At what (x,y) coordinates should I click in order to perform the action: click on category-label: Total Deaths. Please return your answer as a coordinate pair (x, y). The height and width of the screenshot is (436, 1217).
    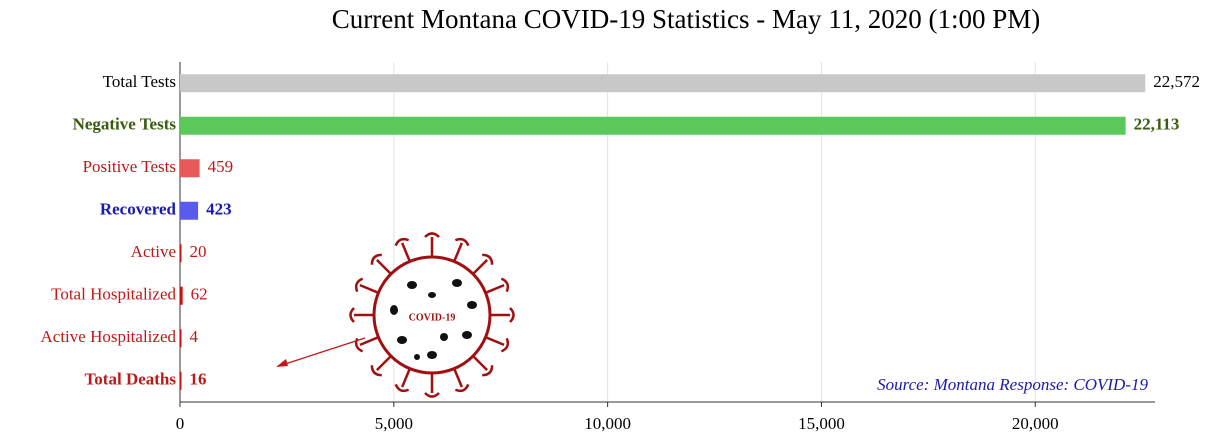
    Looking at the image, I should click on (131, 379).